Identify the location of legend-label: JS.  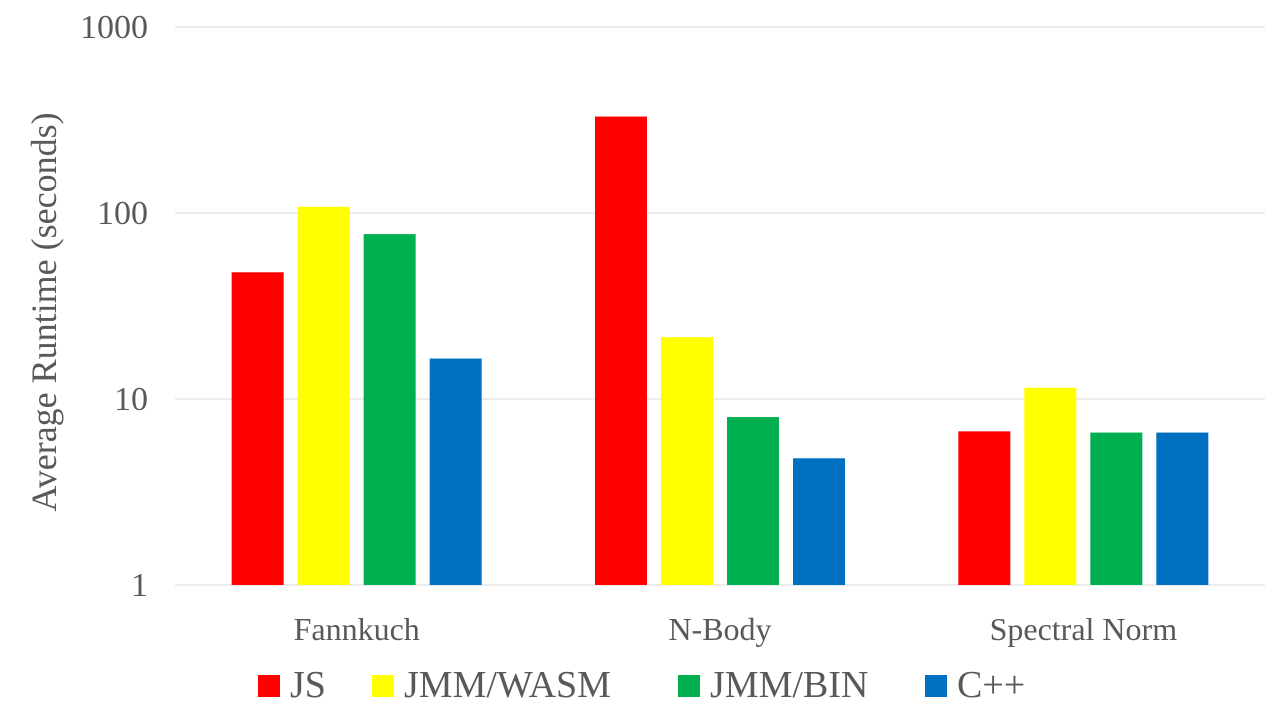
(308, 685).